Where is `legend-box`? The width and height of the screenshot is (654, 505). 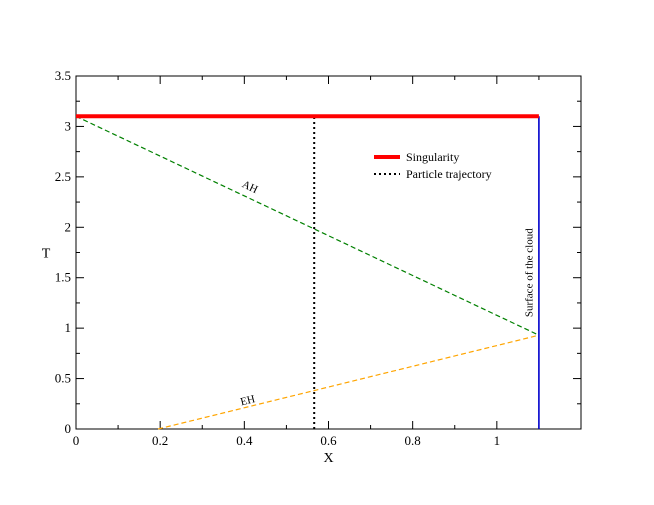 legend-box is located at coordinates (435, 166).